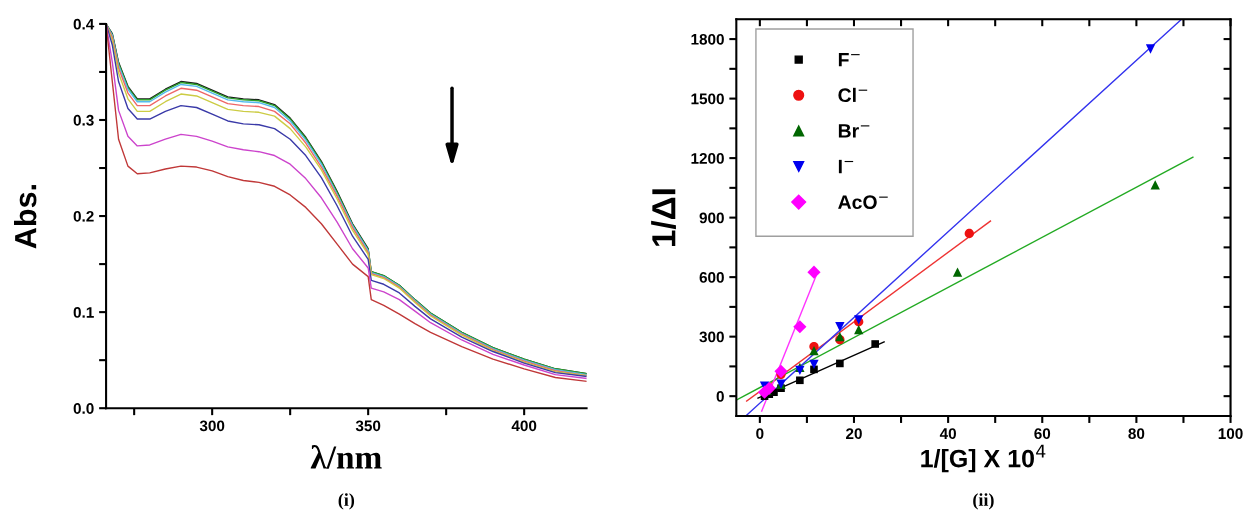  Describe the element at coordinates (1230, 434) in the screenshot. I see `x-tick-label: 100` at that location.